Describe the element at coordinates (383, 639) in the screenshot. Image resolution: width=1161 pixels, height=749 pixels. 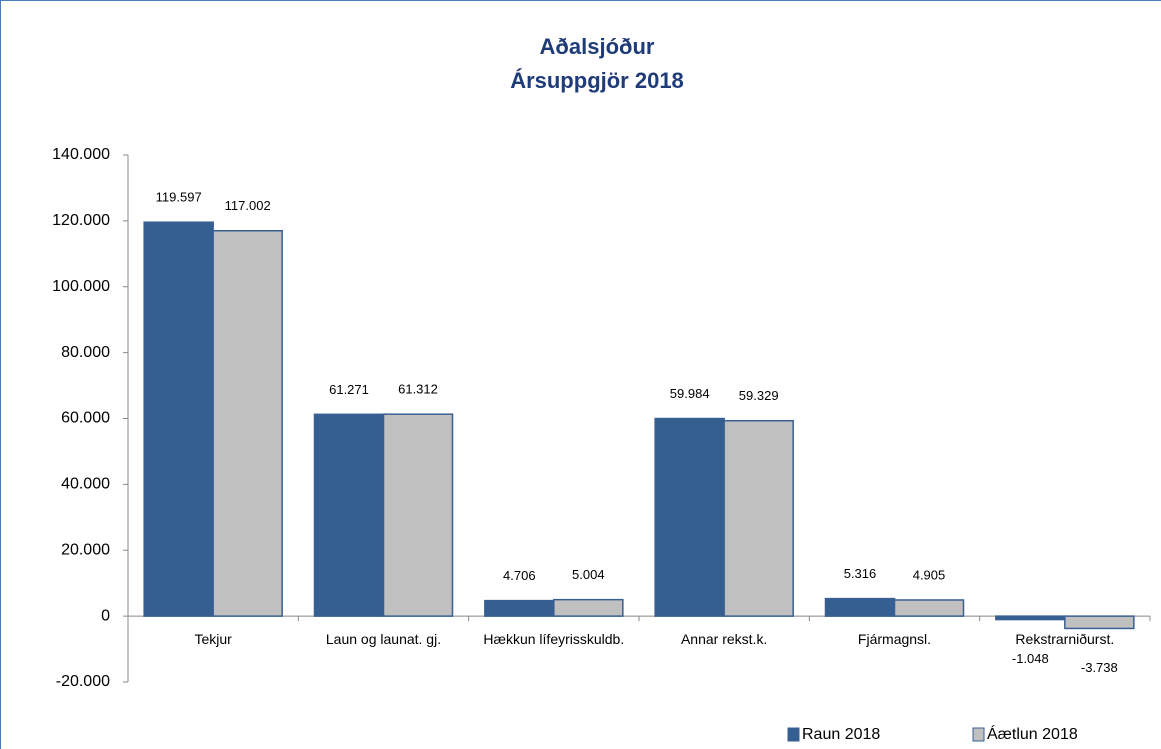
I see `x-tick-label: Laun og launat. gj.` at that location.